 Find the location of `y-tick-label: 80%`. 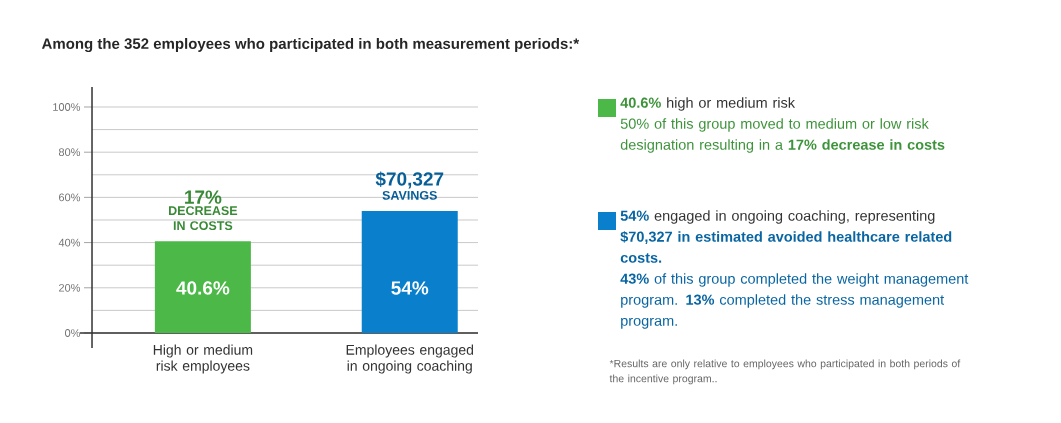

y-tick-label: 80% is located at coordinates (69, 152).